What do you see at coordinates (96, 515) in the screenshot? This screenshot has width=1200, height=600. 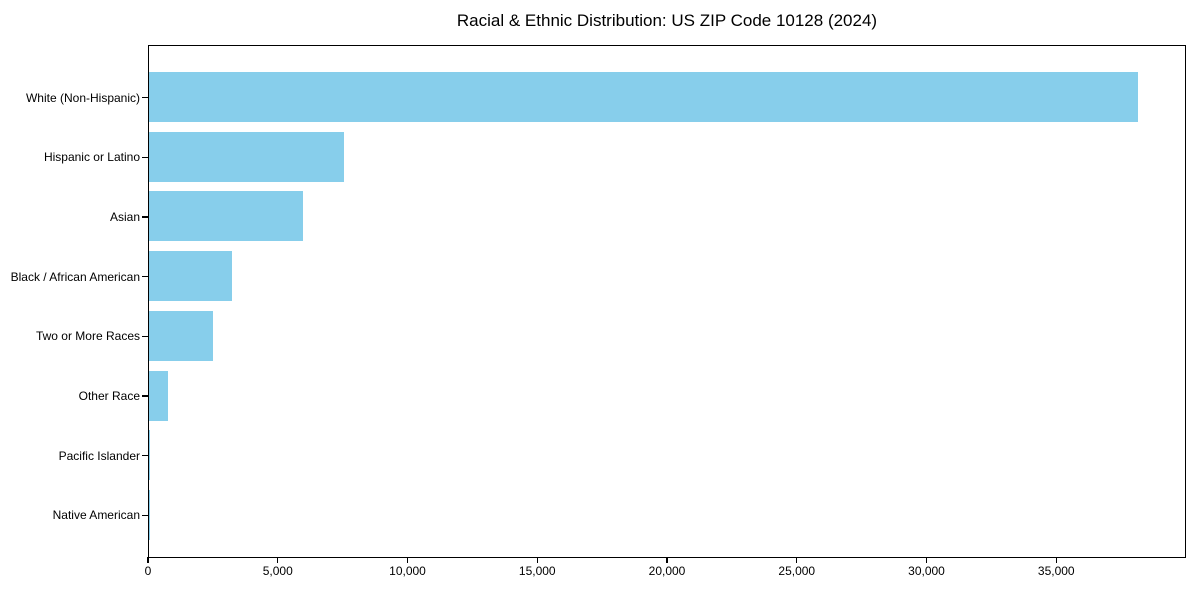 I see `y-tick-label: Native American` at bounding box center [96, 515].